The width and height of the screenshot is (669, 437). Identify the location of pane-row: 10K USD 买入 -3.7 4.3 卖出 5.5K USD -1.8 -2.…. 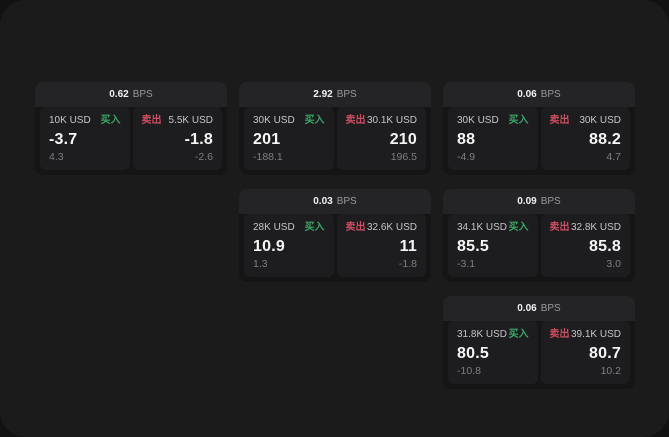
(131, 141).